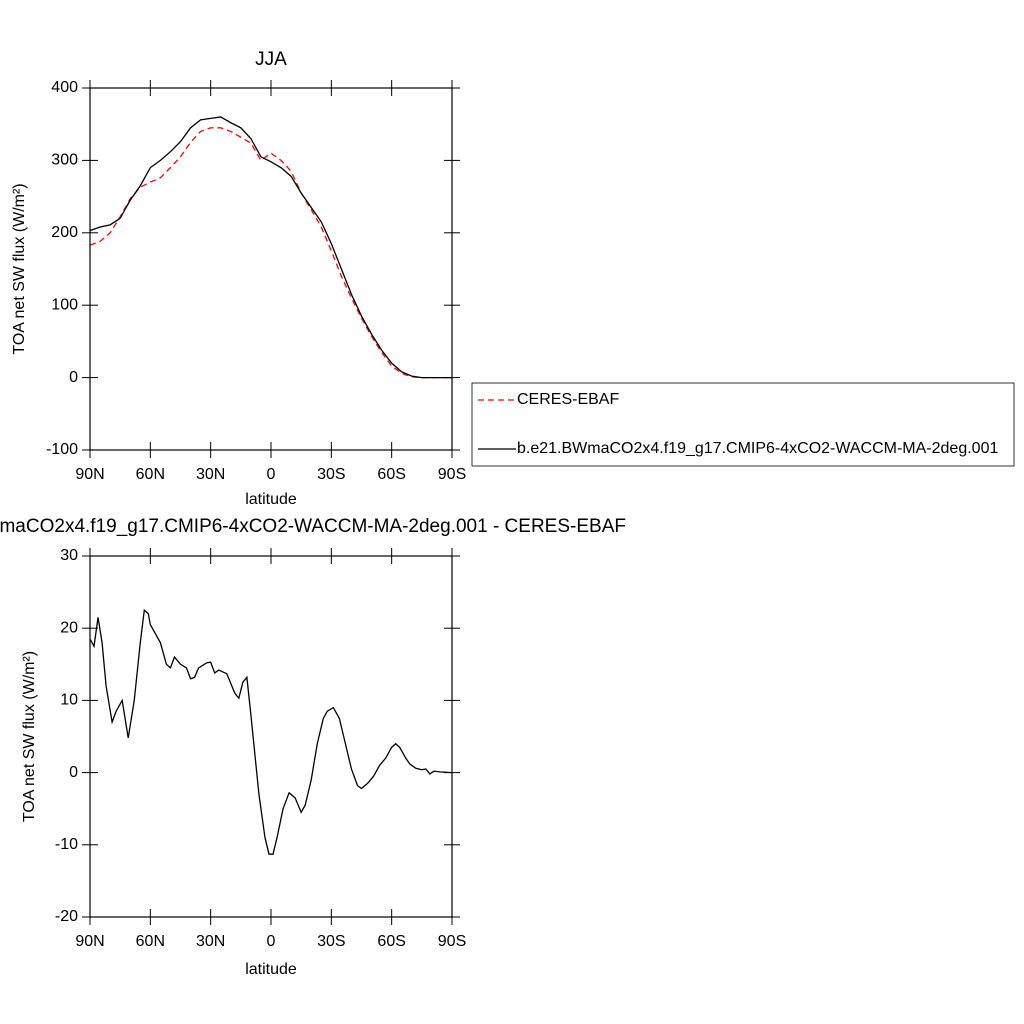 This screenshot has width=1024, height=1024. What do you see at coordinates (69, 555) in the screenshot?
I see `y-tick-label: 30` at bounding box center [69, 555].